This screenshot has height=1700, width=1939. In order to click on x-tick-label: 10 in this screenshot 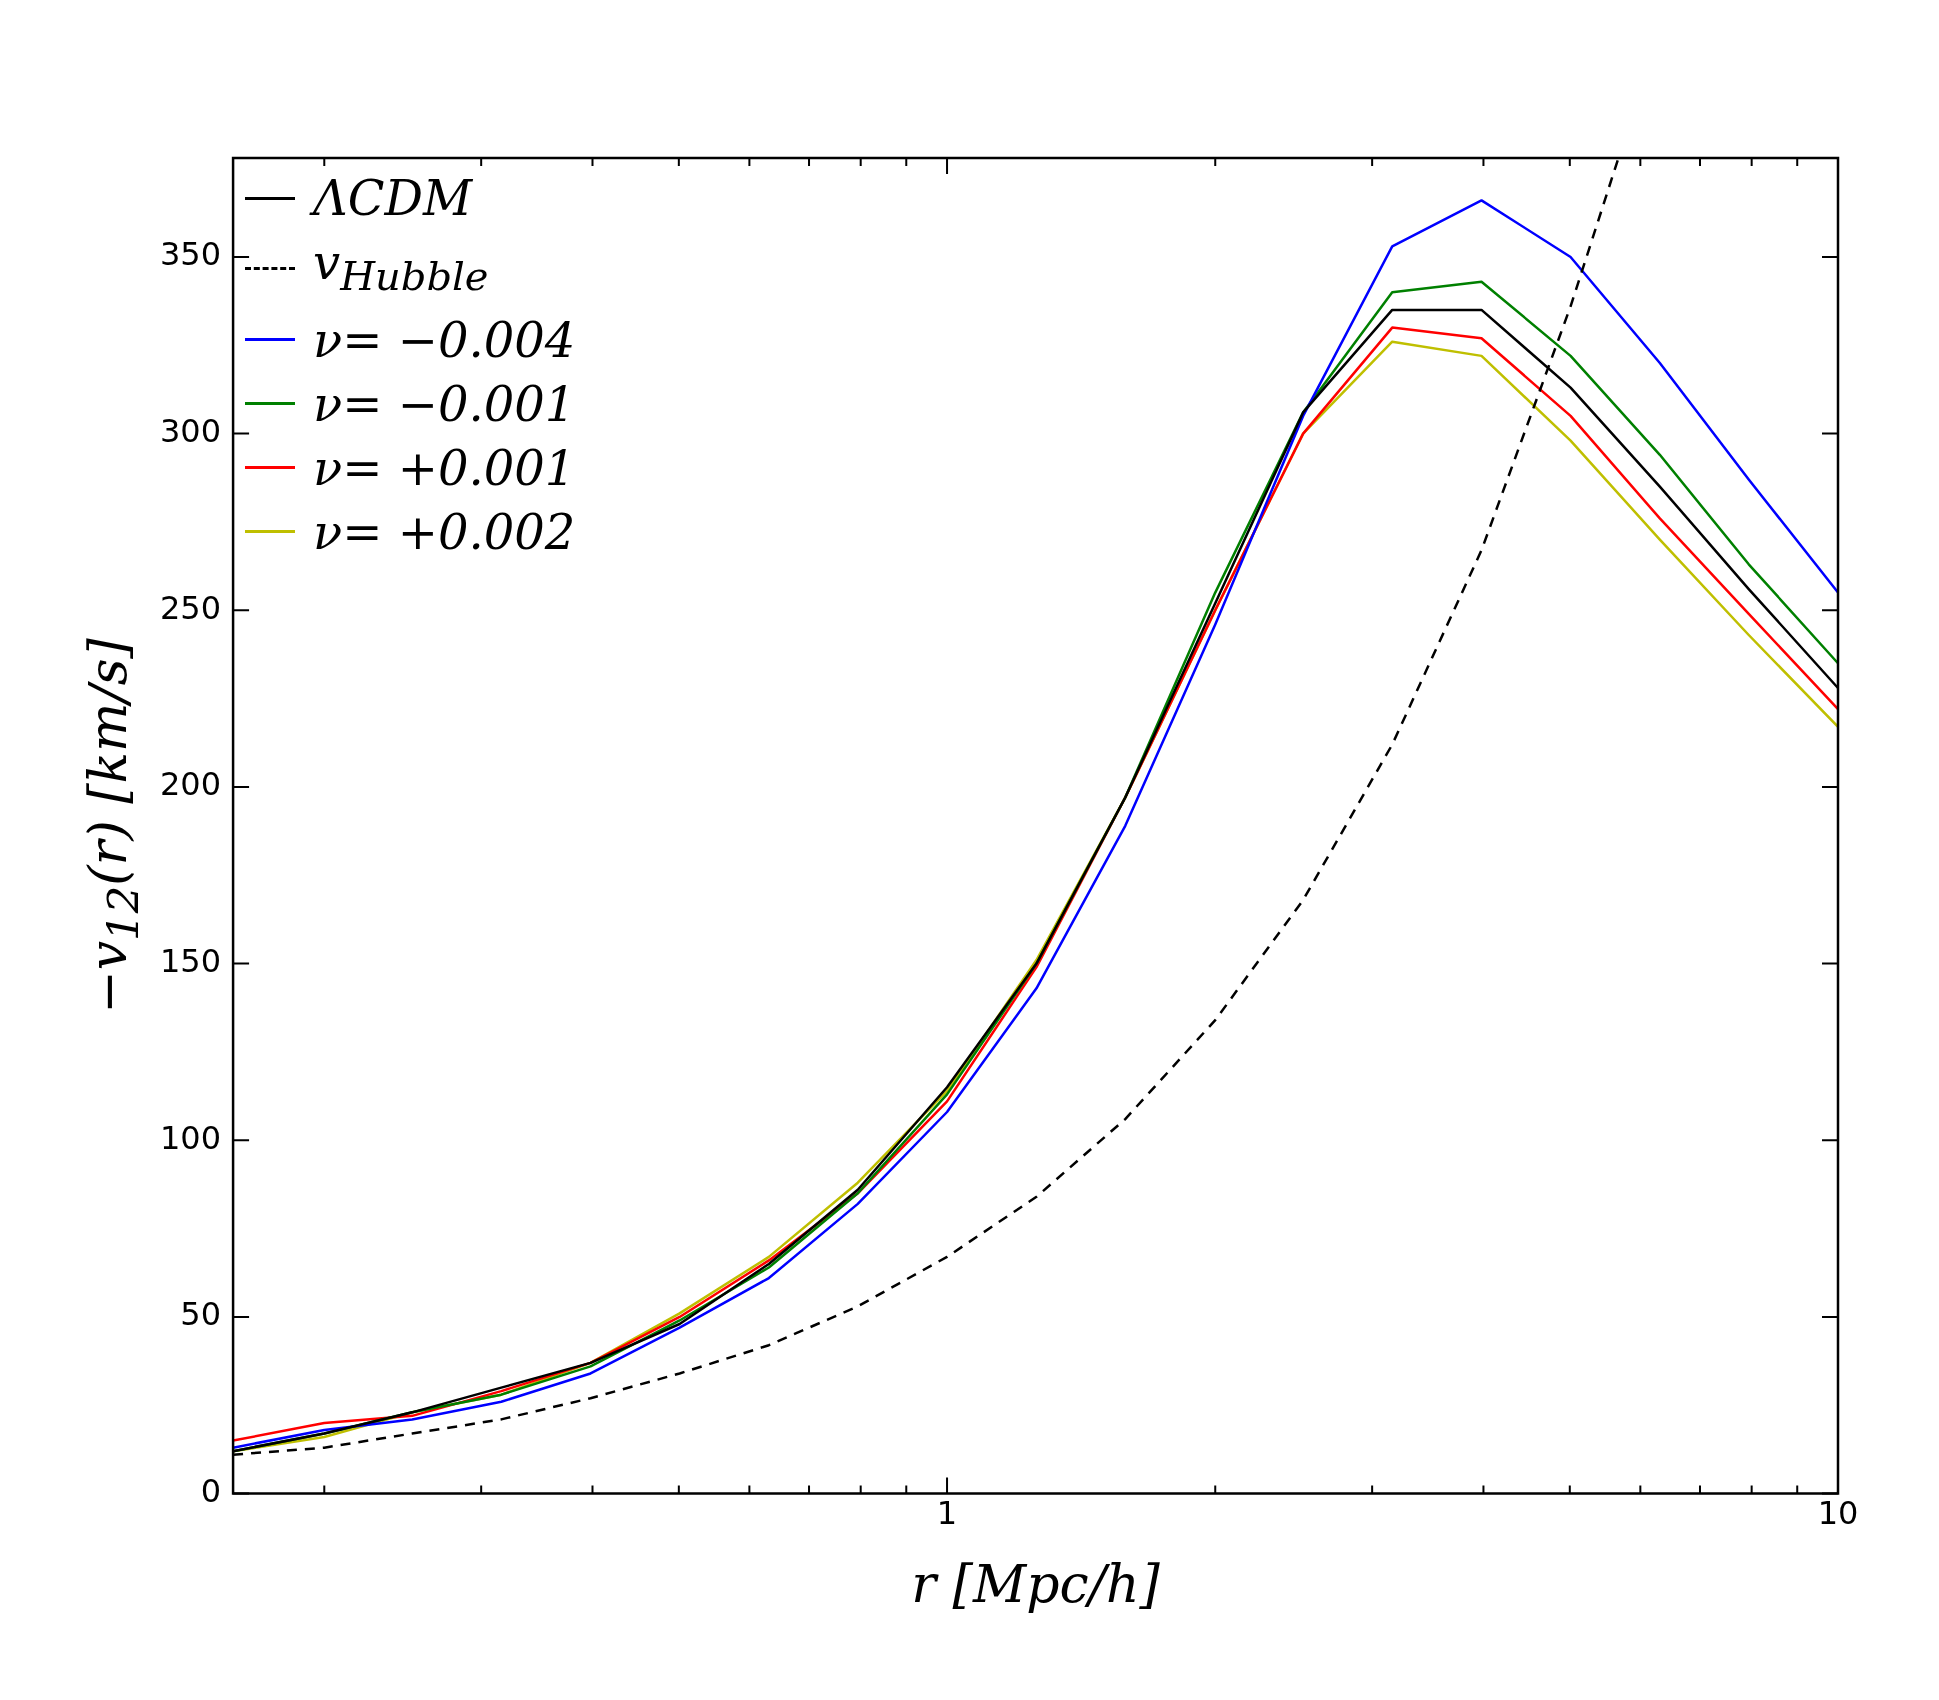, I will do `click(1838, 1513)`.